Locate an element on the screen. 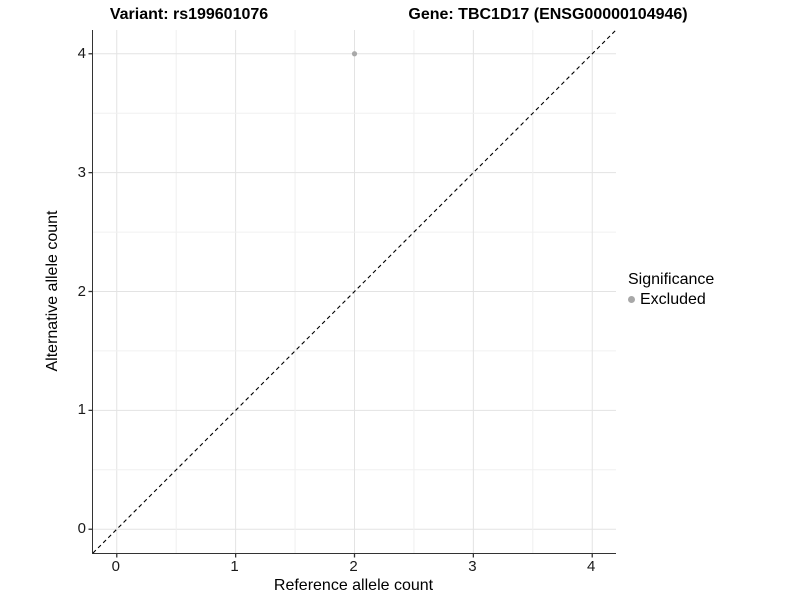  legend-item-excluded: Excluded is located at coordinates (671, 299).